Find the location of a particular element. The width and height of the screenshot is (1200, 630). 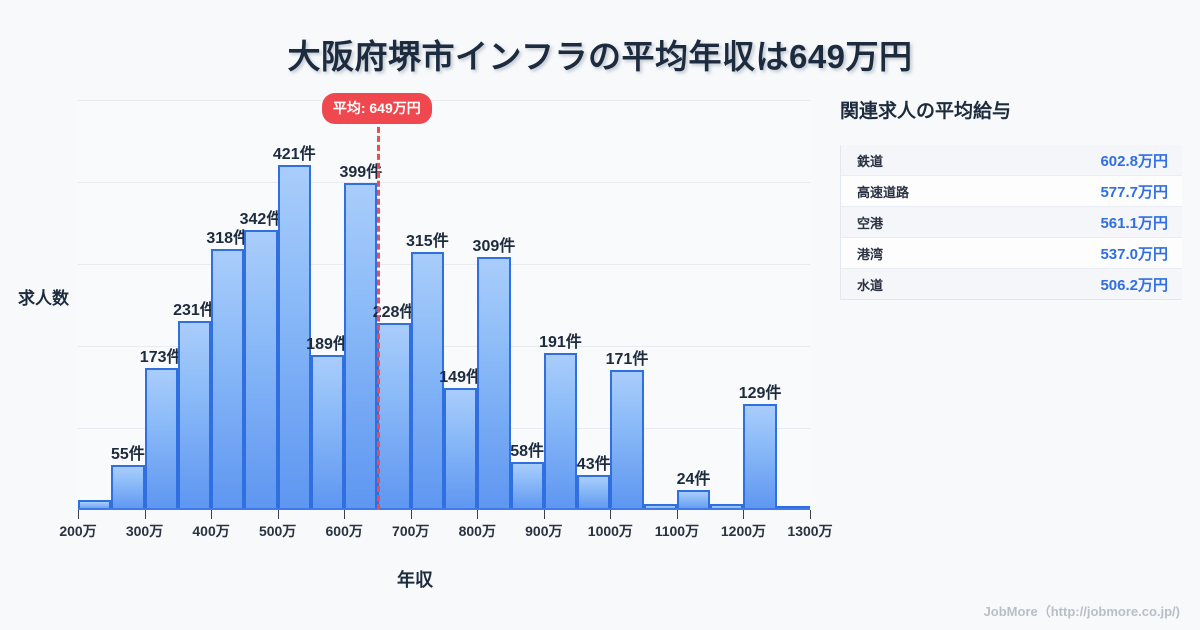

x-axis-tick-label: 1200万 is located at coordinates (743, 531).